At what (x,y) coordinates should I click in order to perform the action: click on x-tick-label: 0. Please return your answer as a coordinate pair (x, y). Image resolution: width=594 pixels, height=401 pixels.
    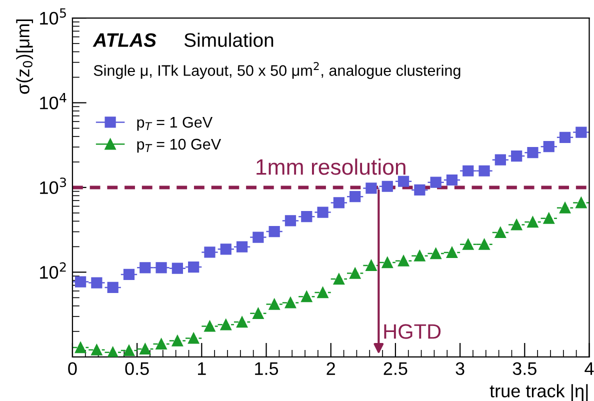
    Looking at the image, I should click on (72, 369).